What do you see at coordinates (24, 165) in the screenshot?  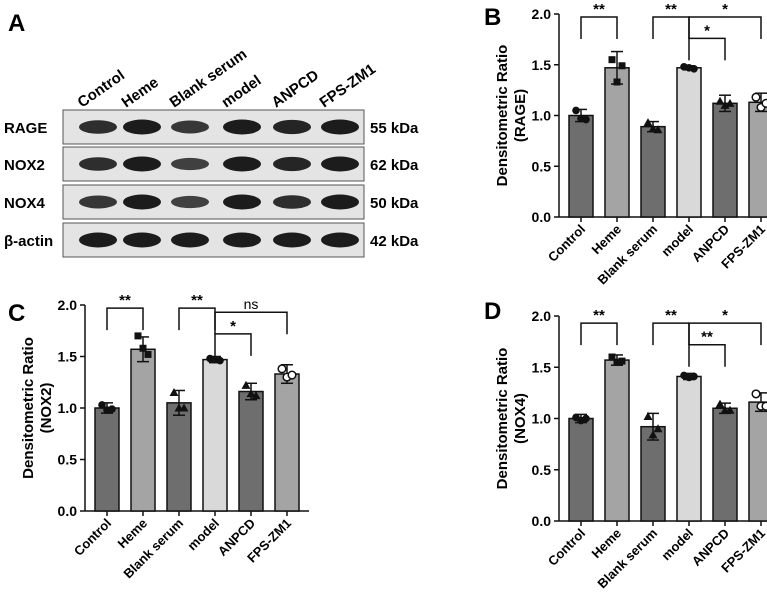 I see `protein-label: NOX2` at bounding box center [24, 165].